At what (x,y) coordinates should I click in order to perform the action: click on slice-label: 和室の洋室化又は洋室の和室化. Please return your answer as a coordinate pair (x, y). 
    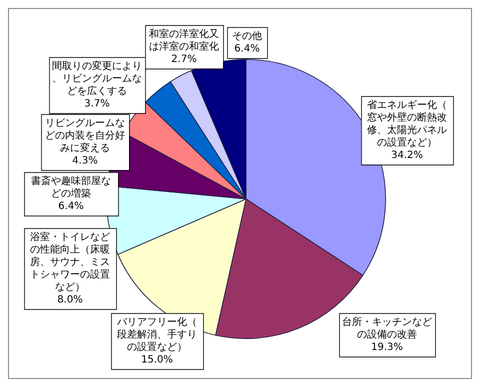
    Looking at the image, I should click on (184, 40).